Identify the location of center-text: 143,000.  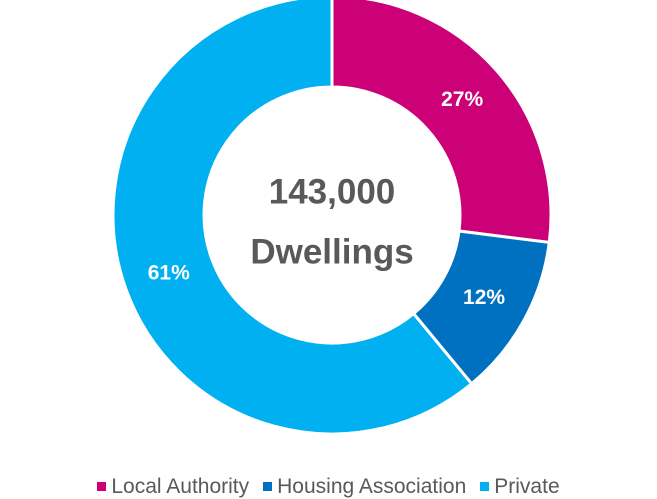
(332, 191).